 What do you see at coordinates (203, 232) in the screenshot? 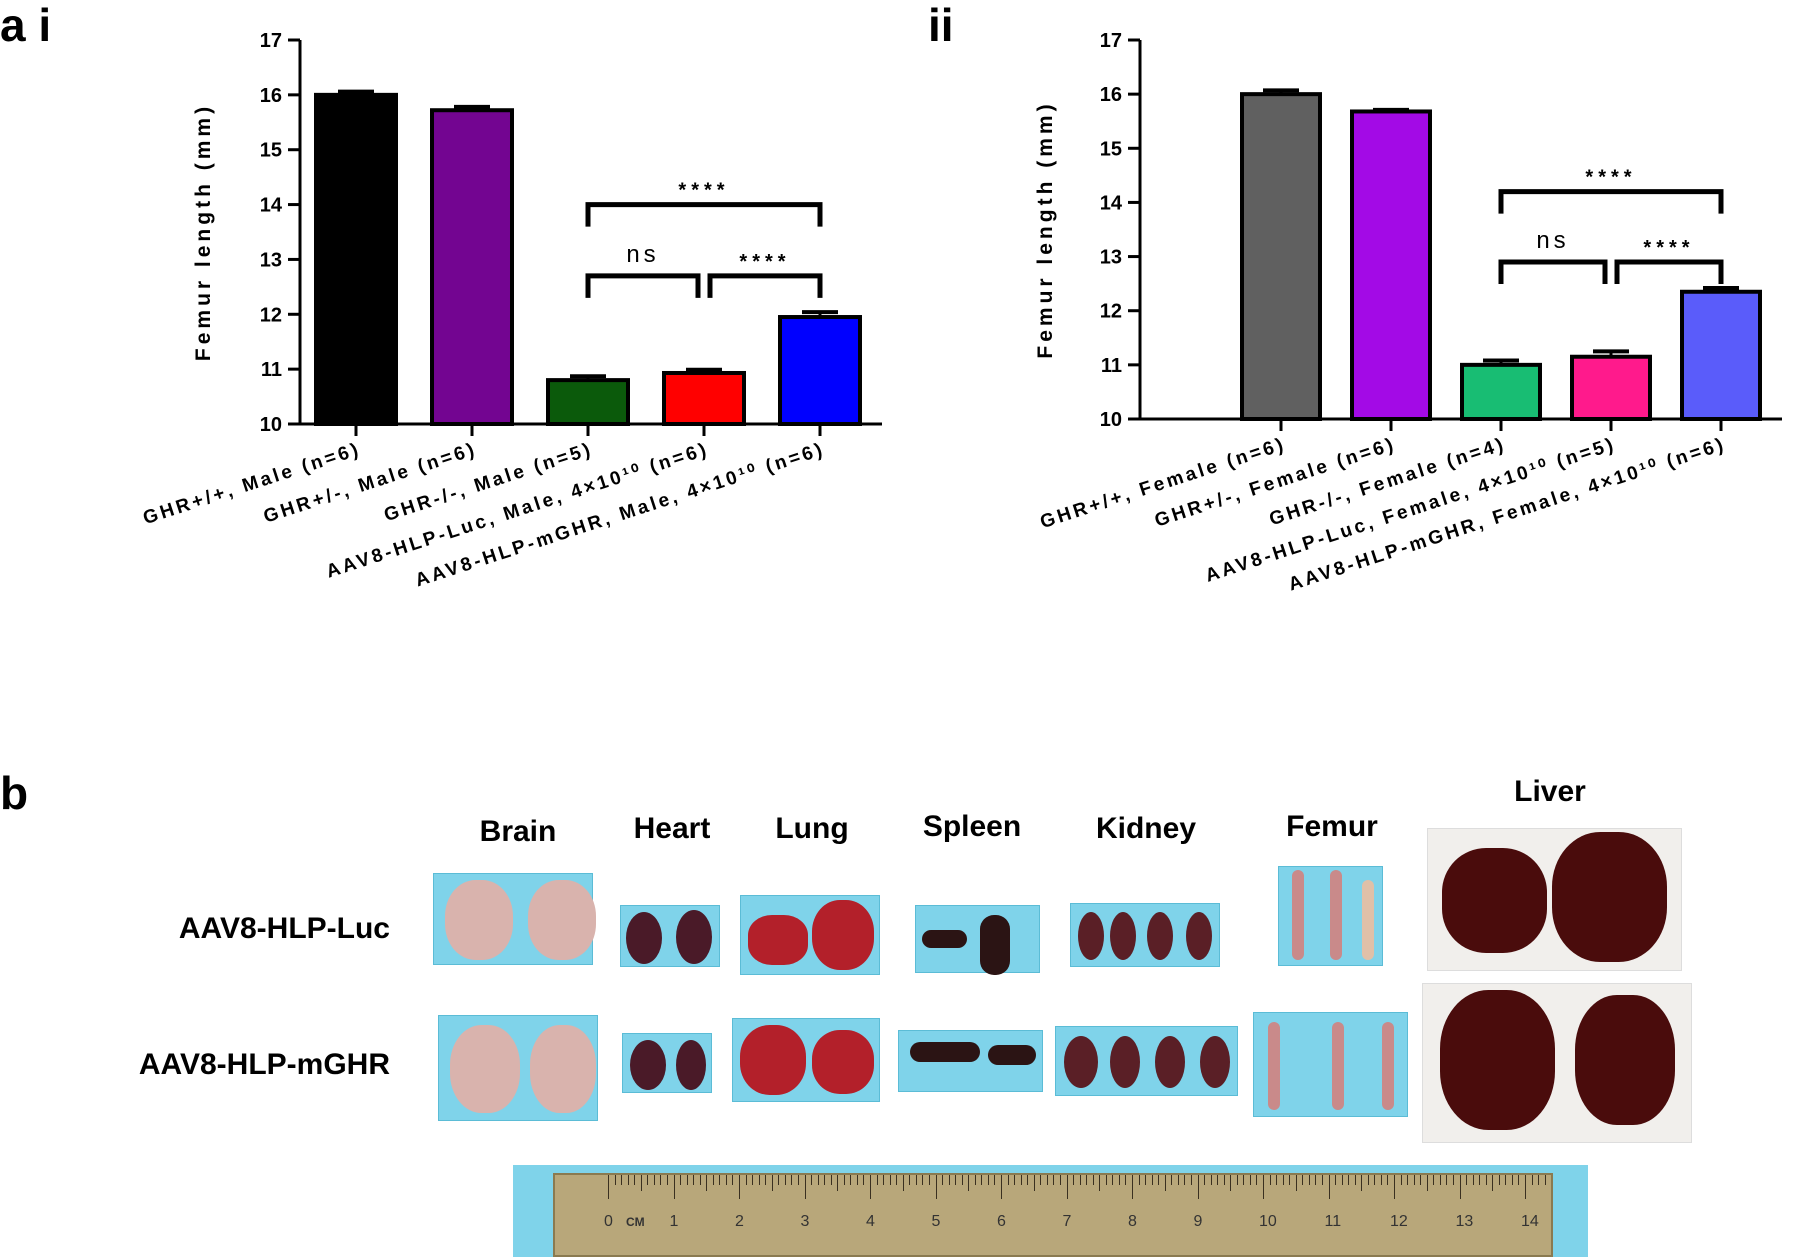
I see `chart1-y-axis-label: Femur length (mm)` at bounding box center [203, 232].